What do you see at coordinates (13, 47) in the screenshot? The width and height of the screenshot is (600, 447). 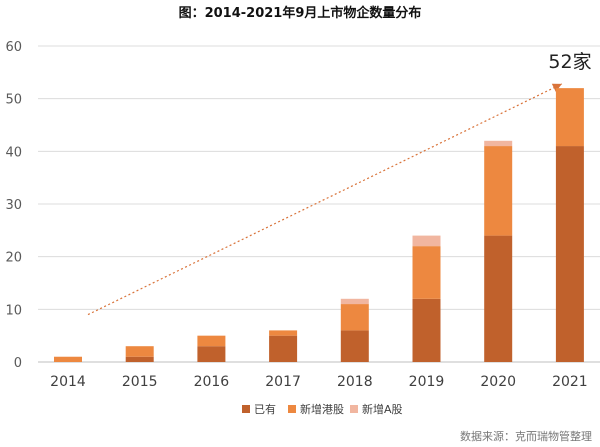 I see `y-tick-label-60: 60` at bounding box center [13, 47].